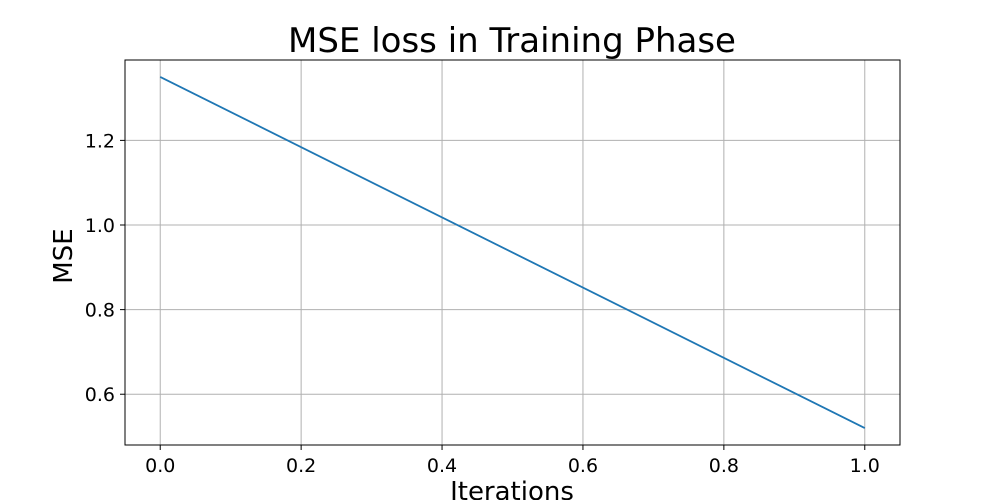  Describe the element at coordinates (724, 466) in the screenshot. I see `x-tick-label: 0.8` at that location.